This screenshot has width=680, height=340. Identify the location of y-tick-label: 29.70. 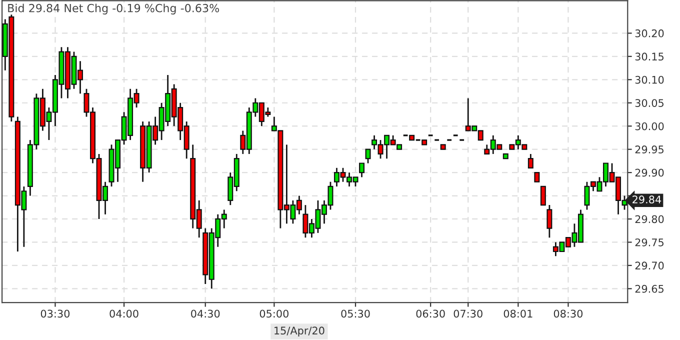
(649, 266).